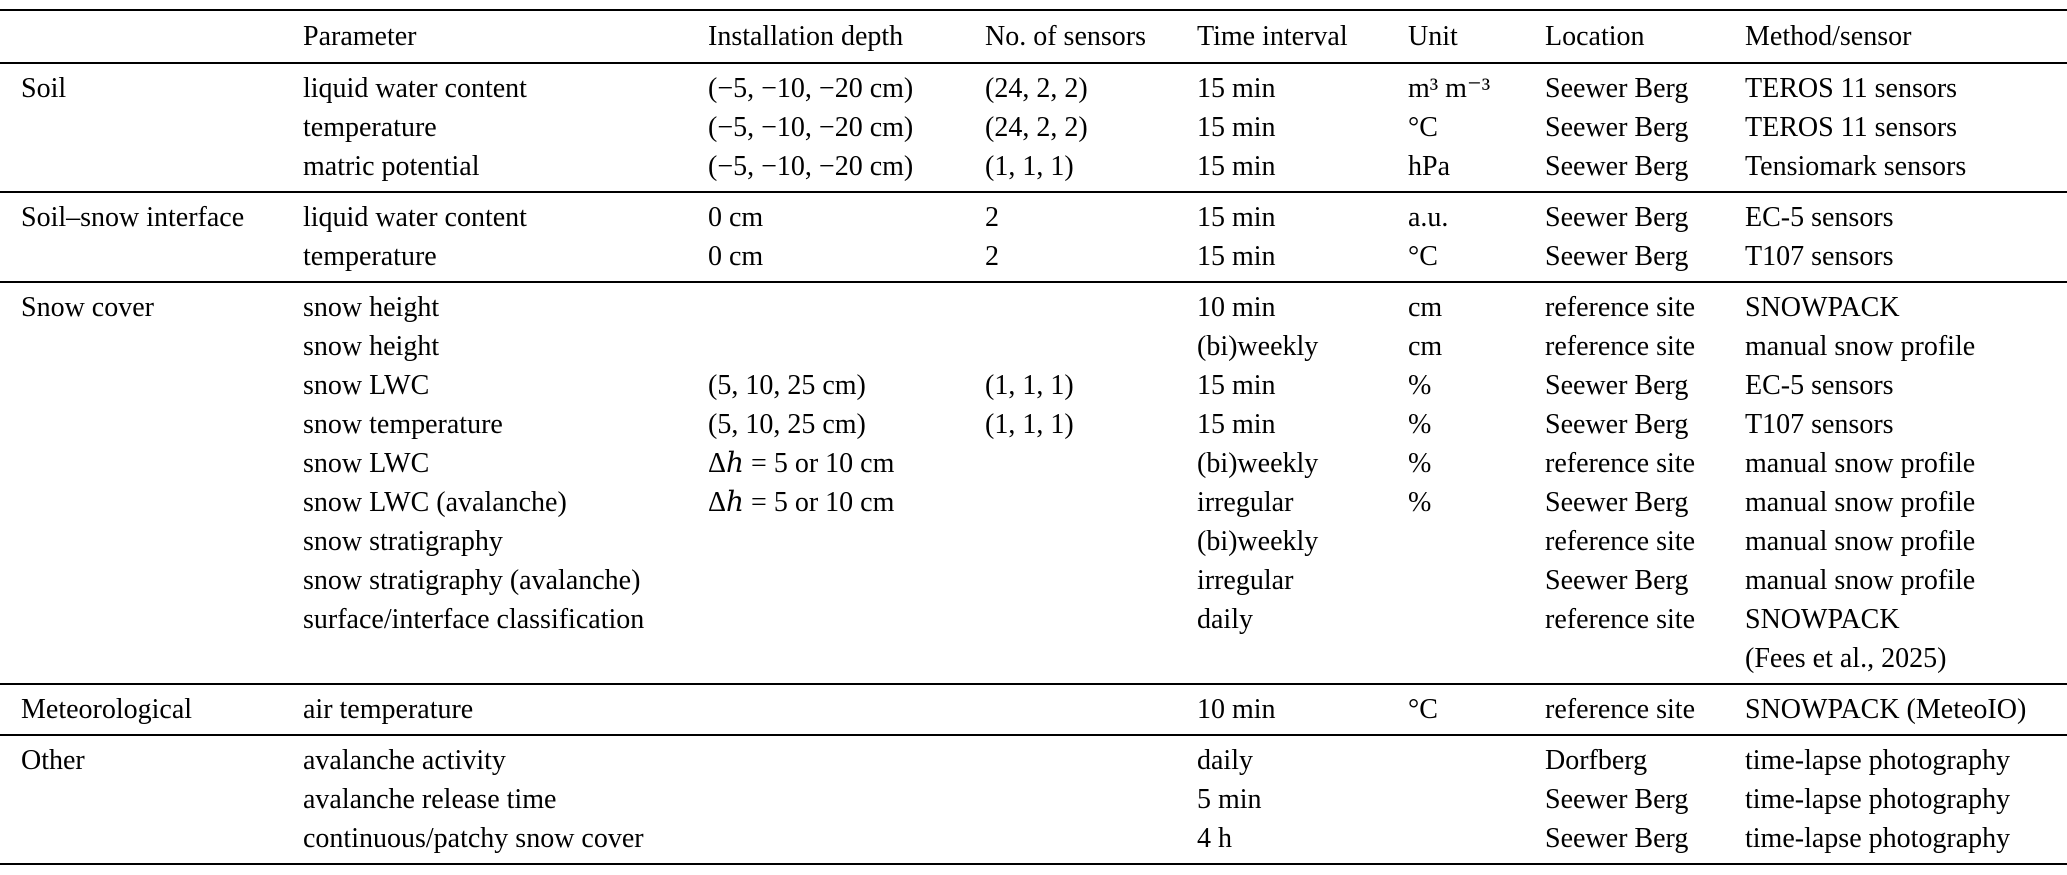 This screenshot has height=875, width=2067. What do you see at coordinates (474, 619) in the screenshot?
I see `cell-parameter: surface/interface classification` at bounding box center [474, 619].